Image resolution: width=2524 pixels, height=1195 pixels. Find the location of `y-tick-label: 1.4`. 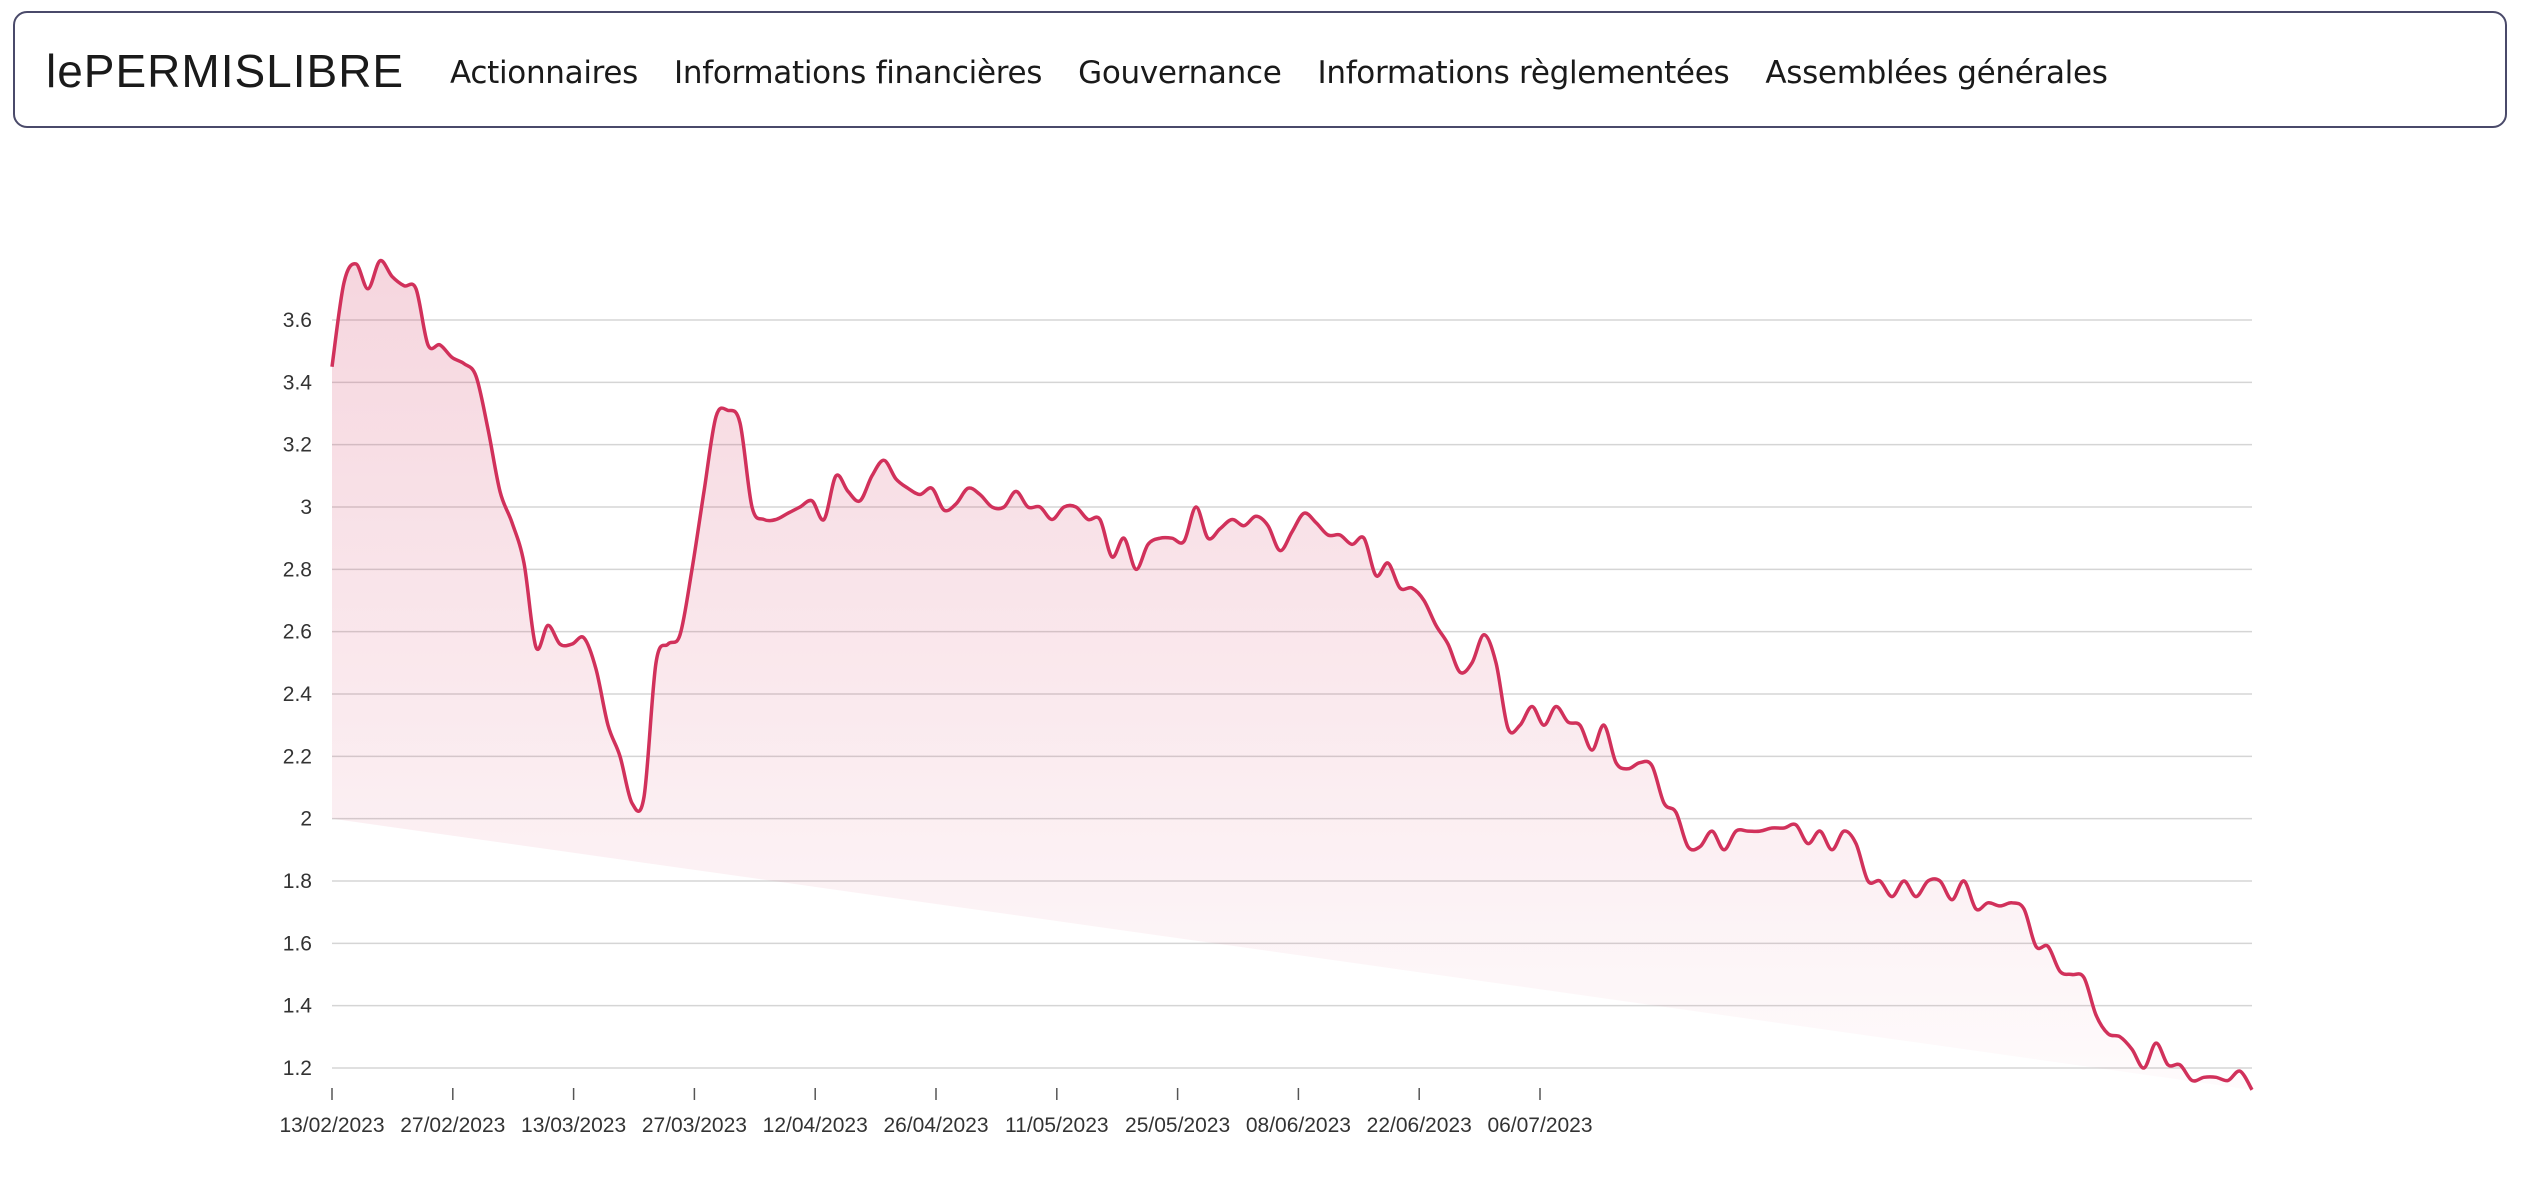

y-tick-label: 1.4 is located at coordinates (298, 1006).